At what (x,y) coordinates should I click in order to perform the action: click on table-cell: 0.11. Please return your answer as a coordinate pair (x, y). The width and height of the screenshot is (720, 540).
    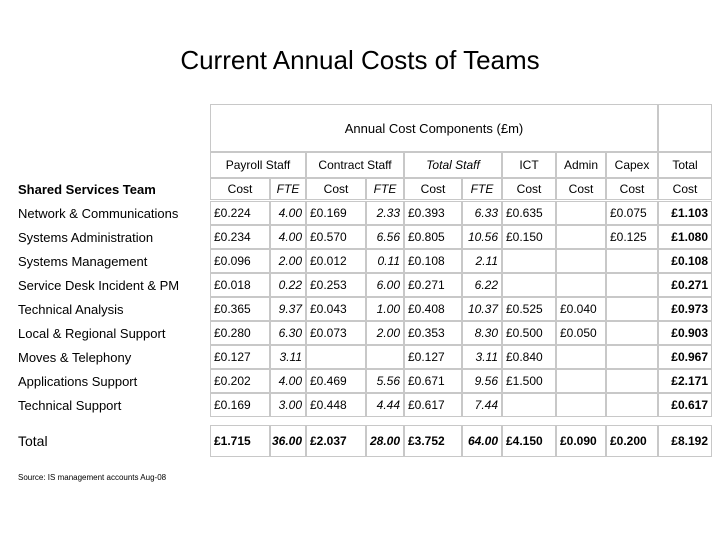
    Looking at the image, I should click on (385, 261).